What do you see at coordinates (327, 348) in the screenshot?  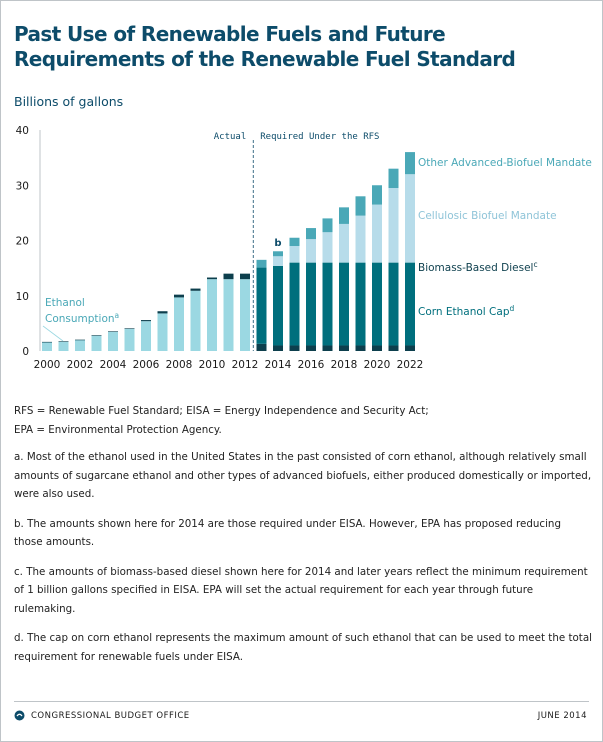 I see `bar-biomass-diesel-2017` at bounding box center [327, 348].